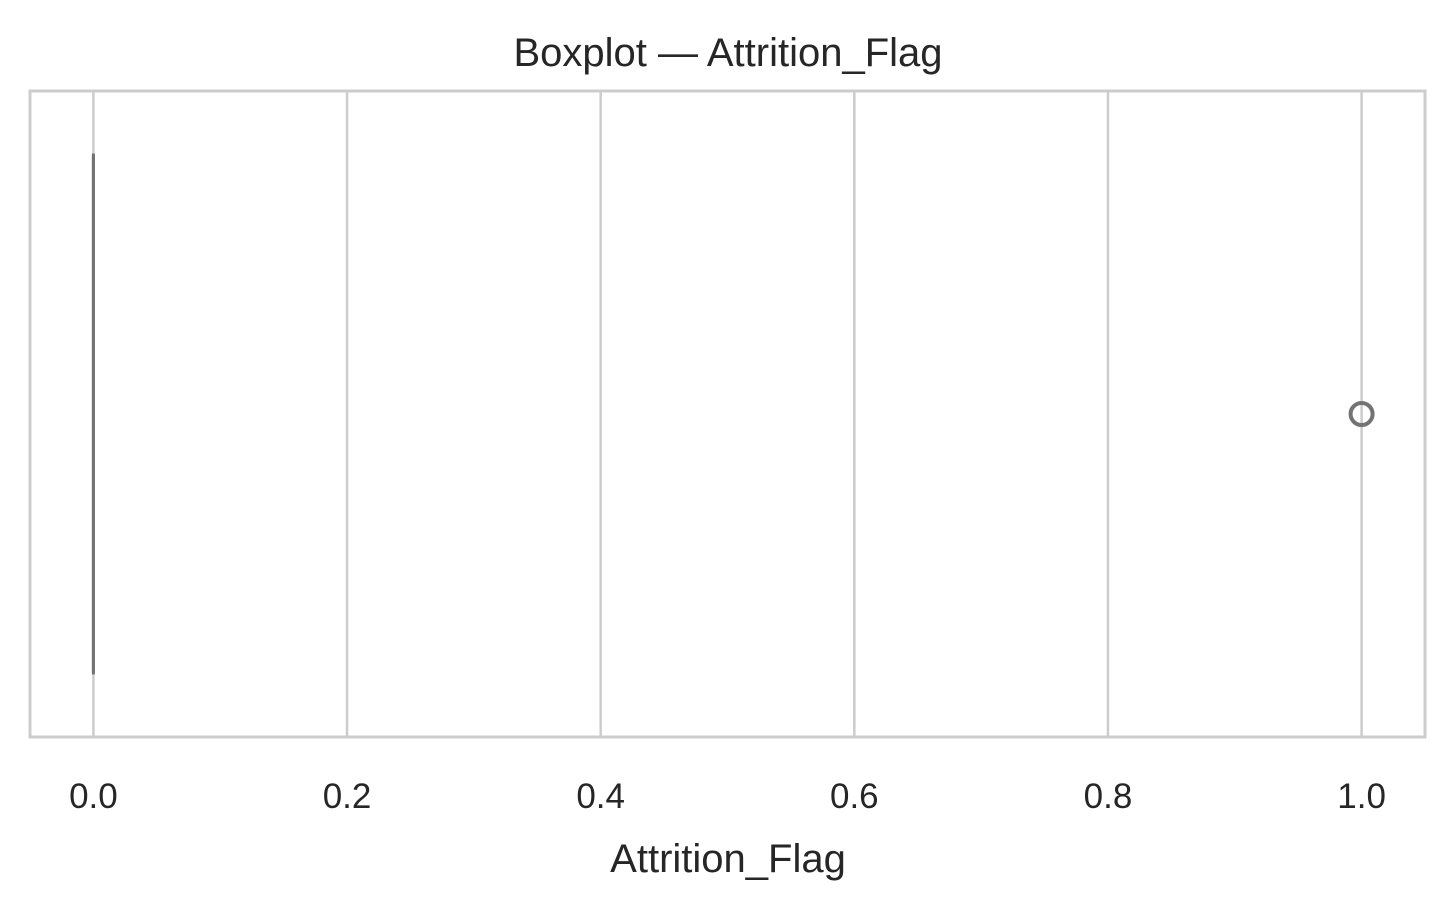 The height and width of the screenshot is (911, 1455). I want to click on x-tick-labels: 0.0 0.2 0.4 0.6 0.8 1.0, so click(727, 796).